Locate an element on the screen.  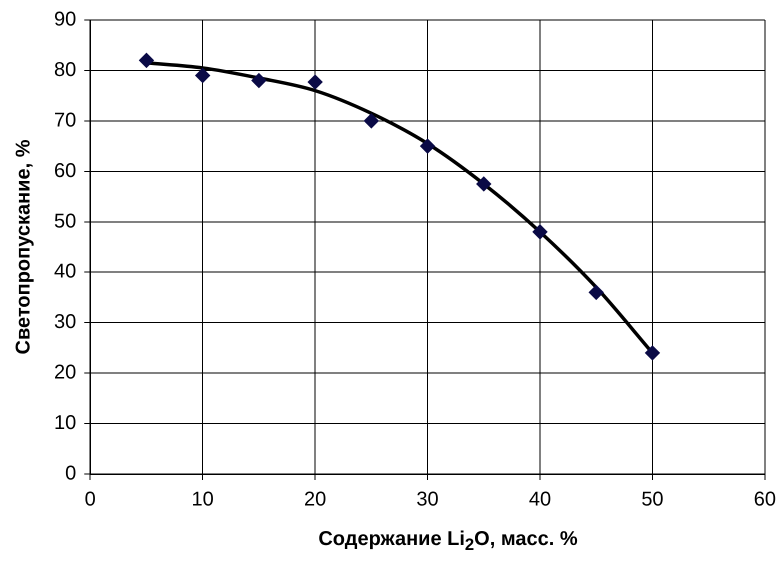
y-tick-label: 30 is located at coordinates (65, 322).